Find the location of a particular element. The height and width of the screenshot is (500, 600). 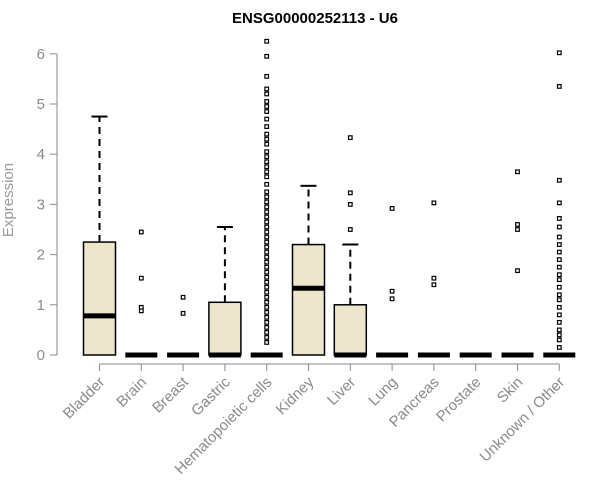

y-tick-label: 4 is located at coordinates (41, 154).